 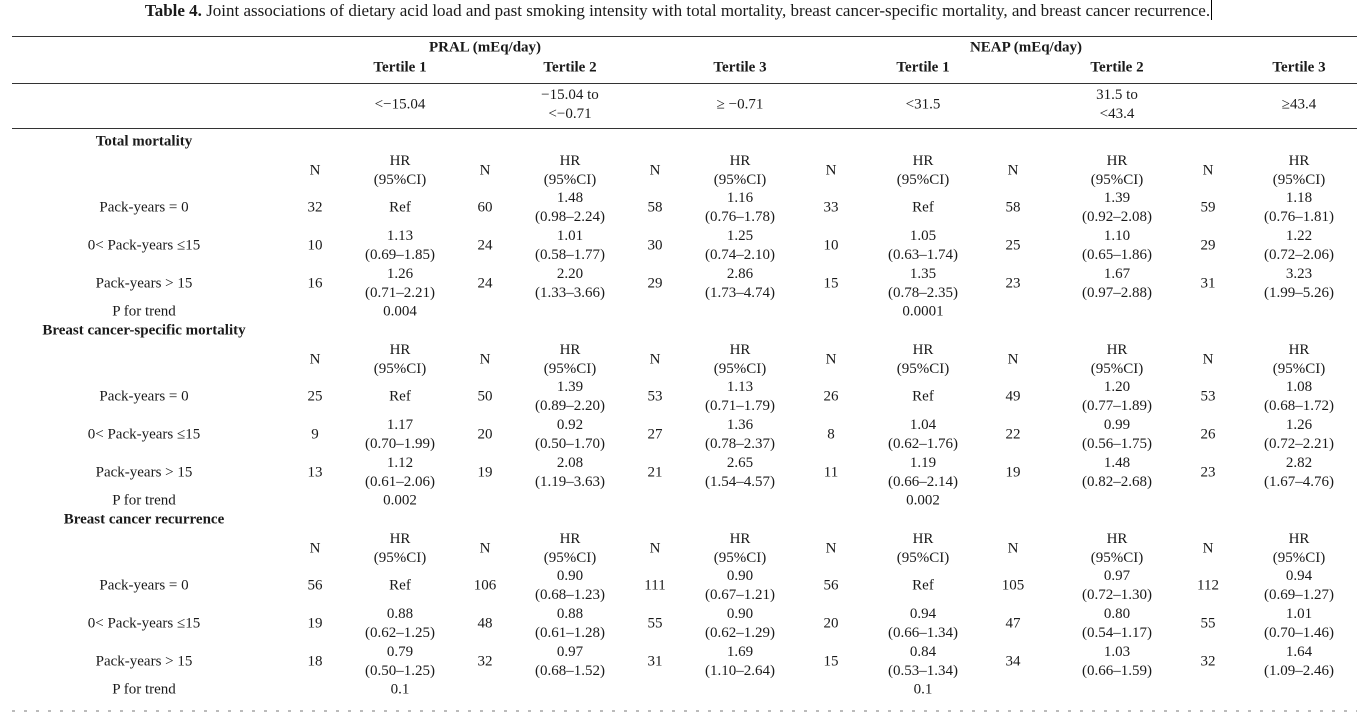 What do you see at coordinates (400, 500) in the screenshot?
I see `p-trend-pral: 0.002` at bounding box center [400, 500].